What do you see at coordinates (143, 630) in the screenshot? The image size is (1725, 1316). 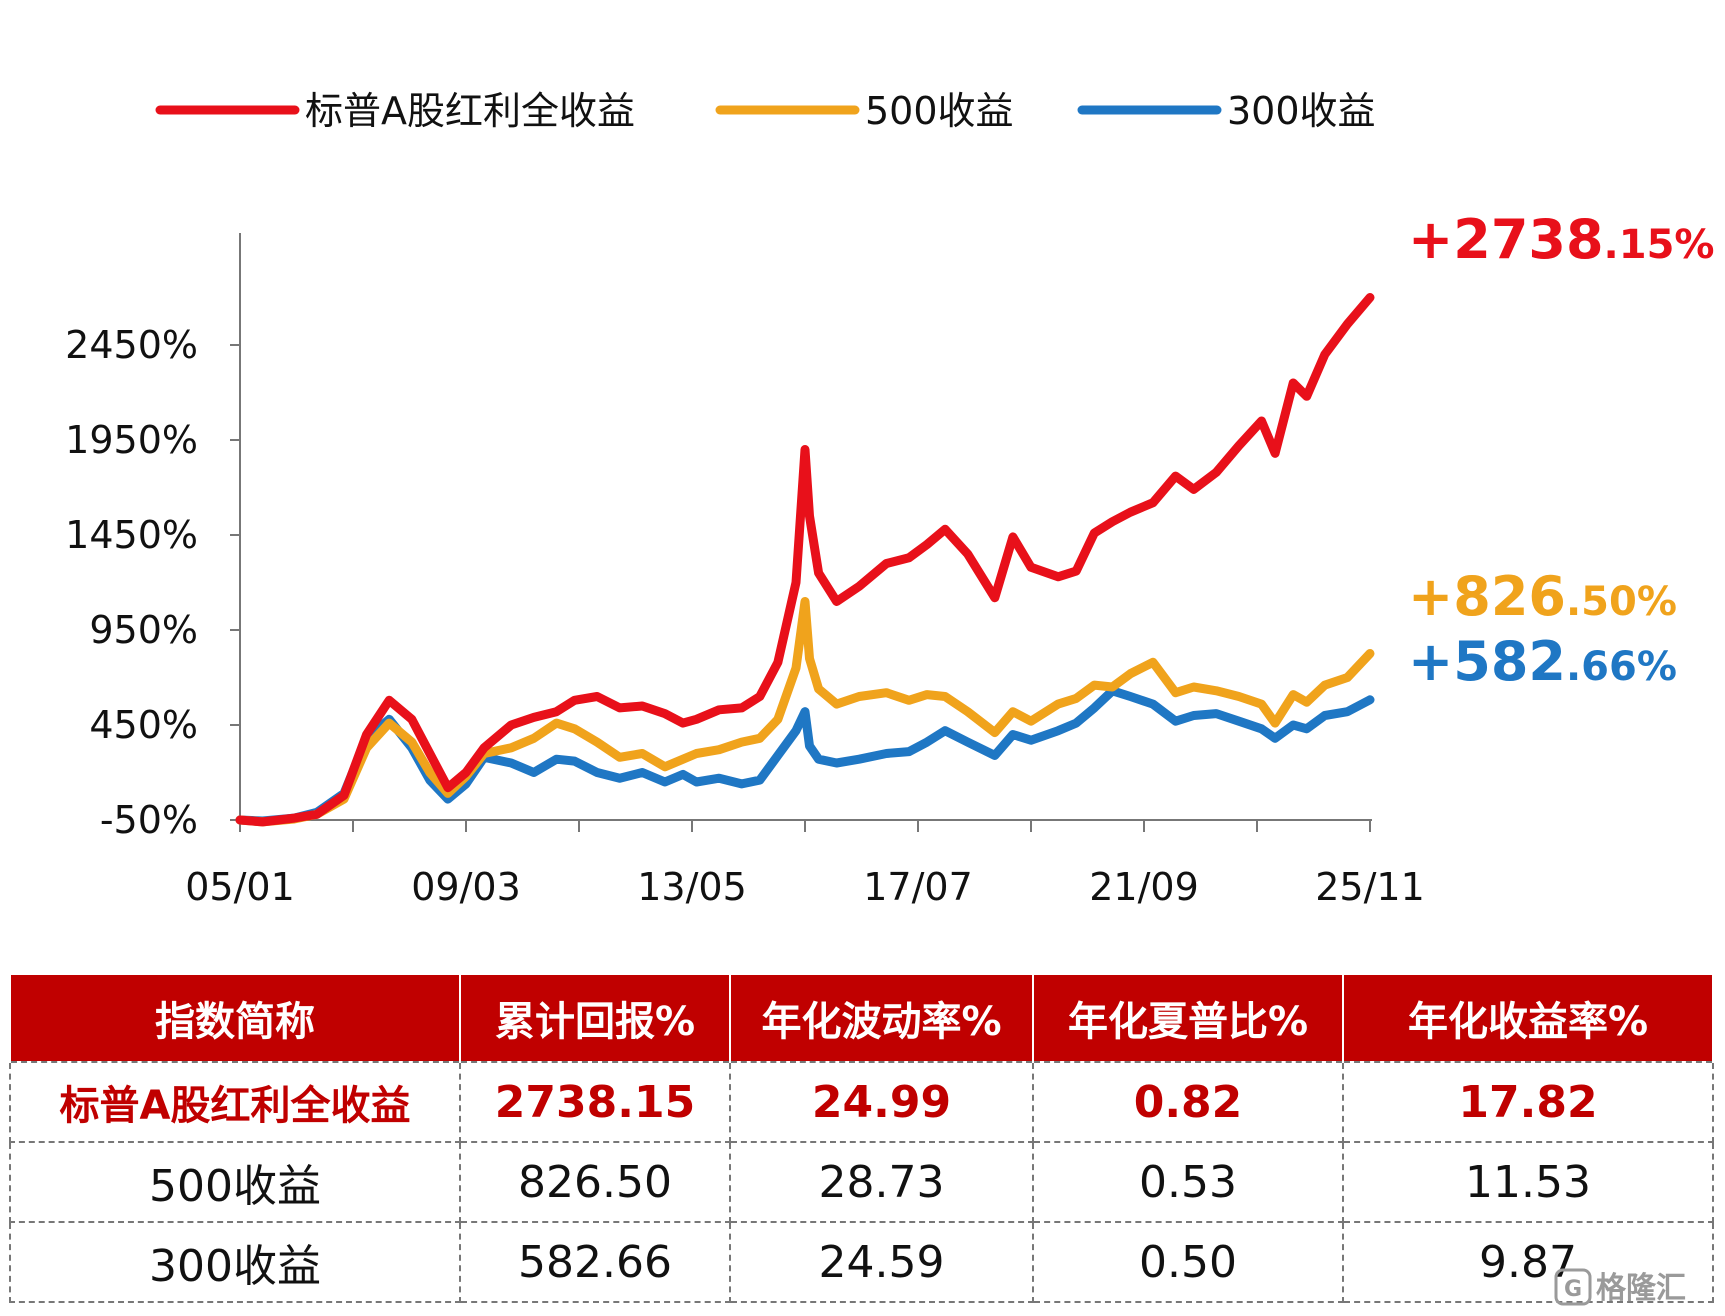 I see `y-tick-label: 950%` at bounding box center [143, 630].